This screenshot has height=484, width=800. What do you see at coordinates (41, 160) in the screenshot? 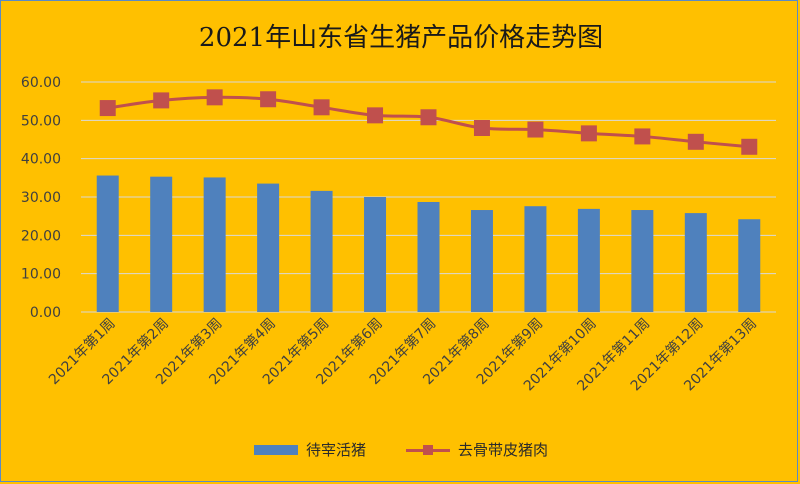
I see `y-tick-label: 40.00` at bounding box center [41, 160].